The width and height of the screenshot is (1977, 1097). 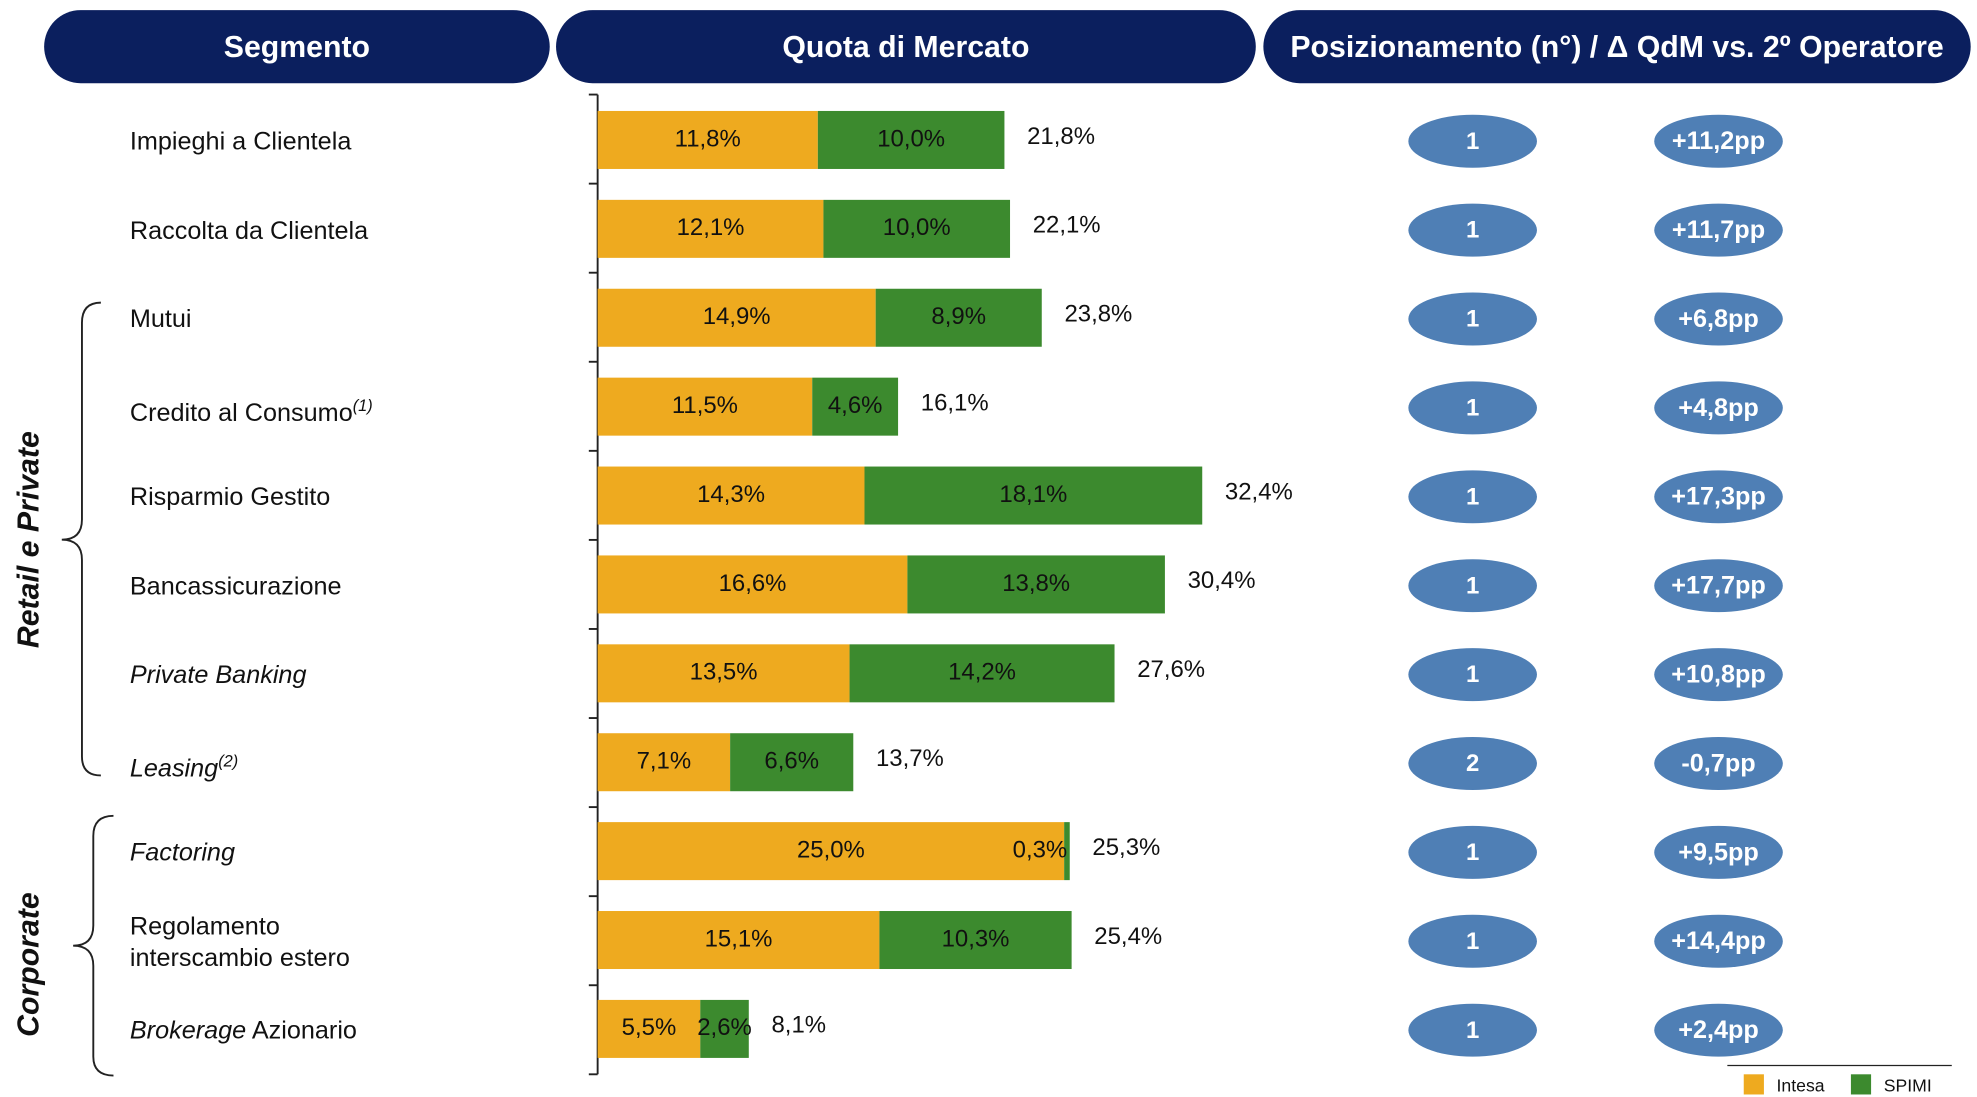 What do you see at coordinates (1098, 314) in the screenshot?
I see `total-label: 23,8%` at bounding box center [1098, 314].